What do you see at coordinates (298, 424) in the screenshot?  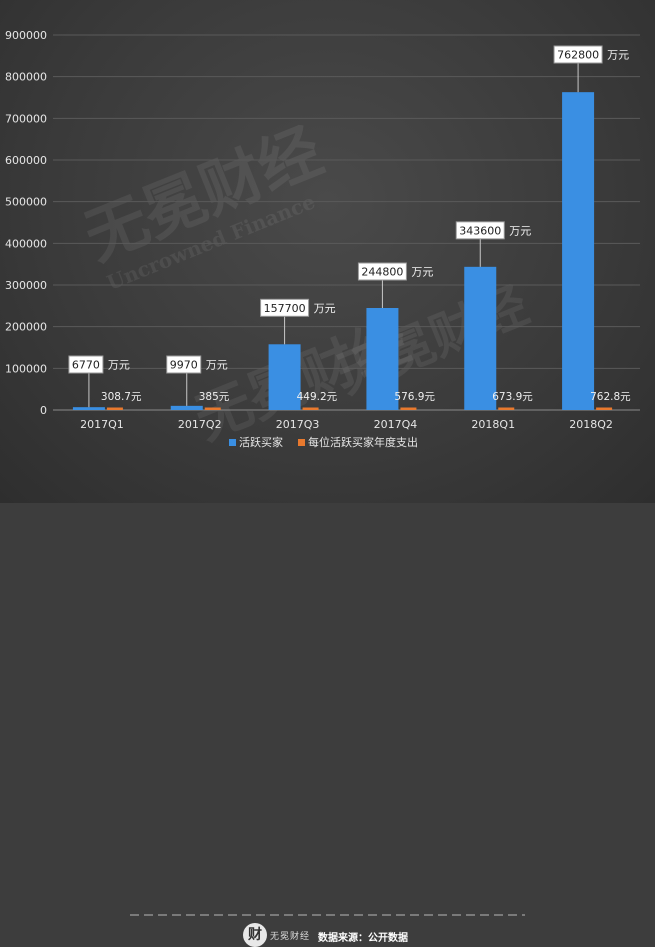 I see `x-tick-label: 2017Q3` at bounding box center [298, 424].